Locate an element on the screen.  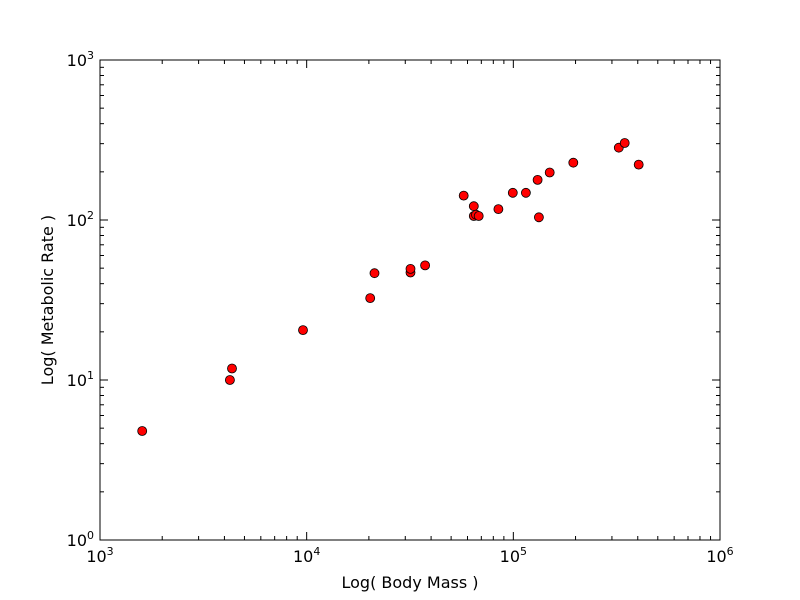
y-tick-label: 10² is located at coordinates (80, 219).